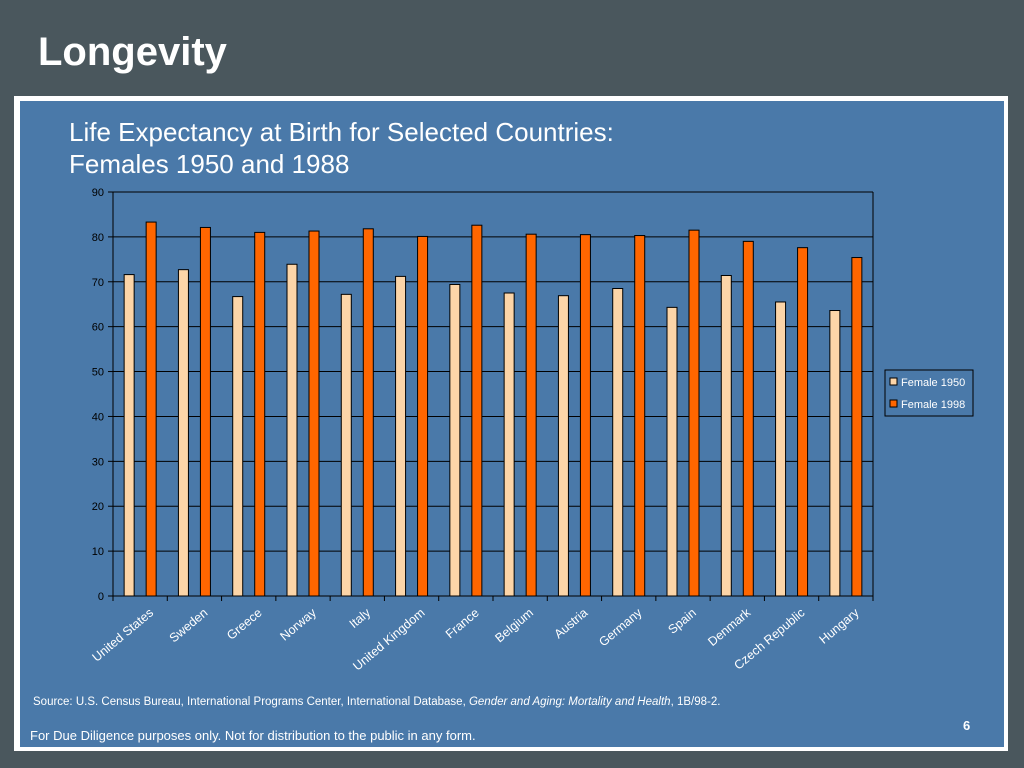 The image size is (1024, 768). Describe the element at coordinates (360, 618) in the screenshot. I see `x-category-label: Italy` at that location.